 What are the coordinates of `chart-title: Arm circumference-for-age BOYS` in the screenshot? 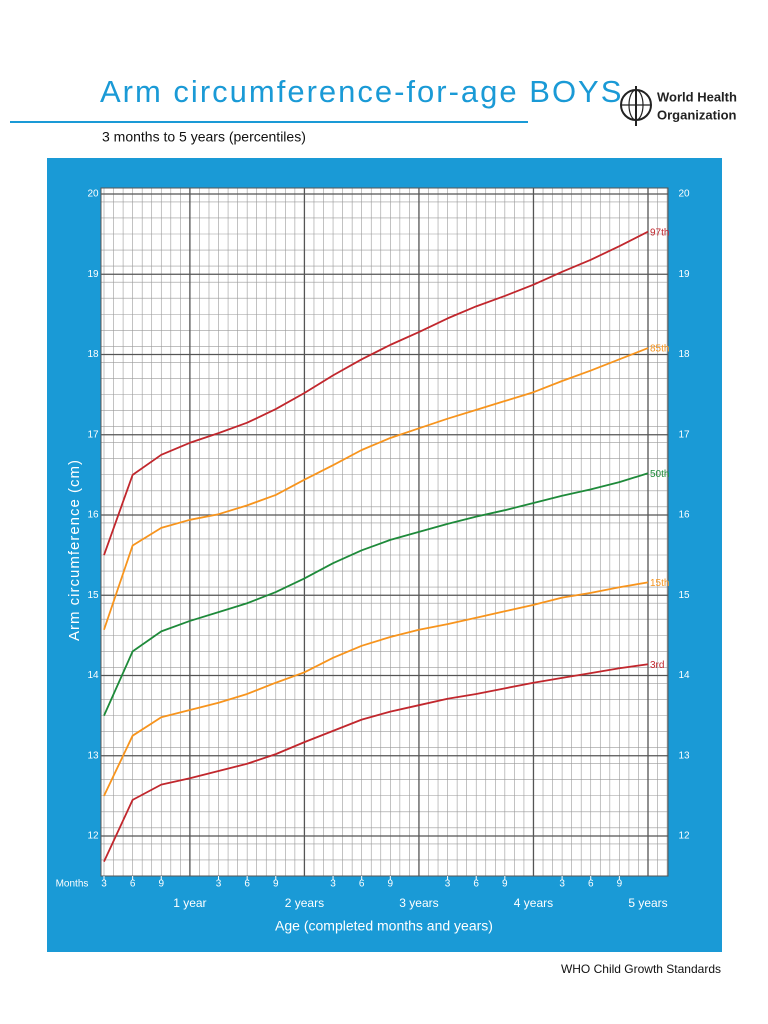 It's located at (361, 91).